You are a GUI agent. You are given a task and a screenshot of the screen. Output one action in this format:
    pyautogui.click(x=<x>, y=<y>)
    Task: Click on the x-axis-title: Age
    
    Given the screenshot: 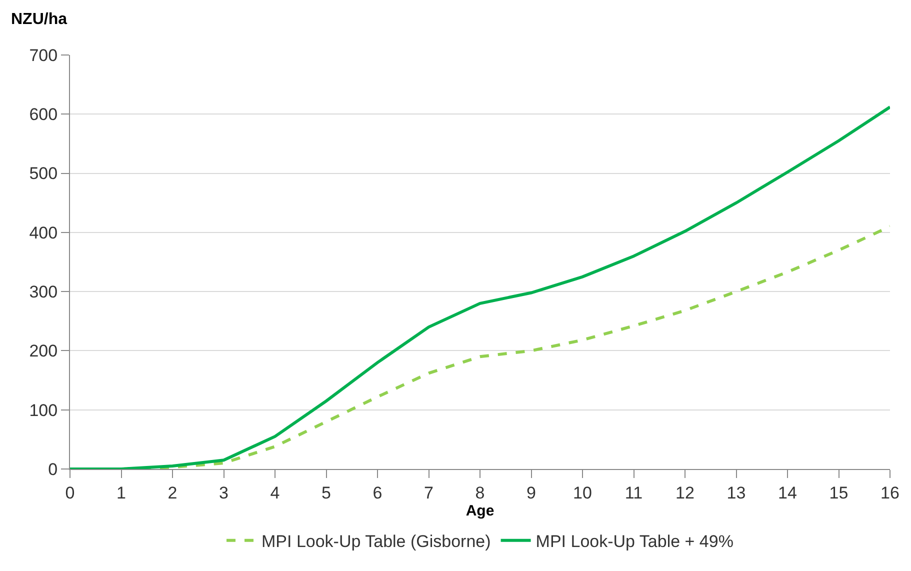 What is the action you would take?
    pyautogui.click(x=480, y=511)
    